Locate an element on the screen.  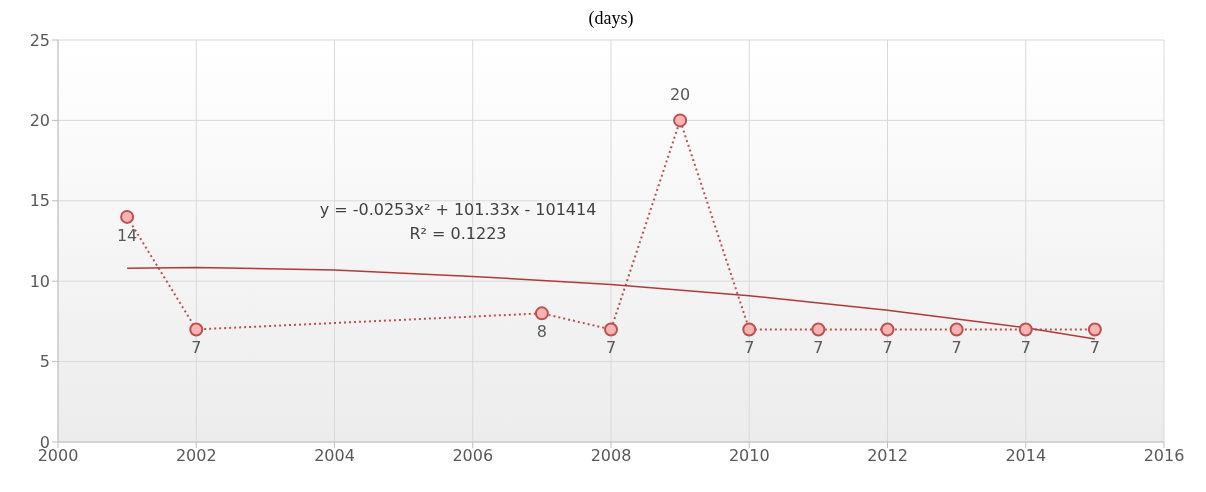
line-series is located at coordinates (611, 303).